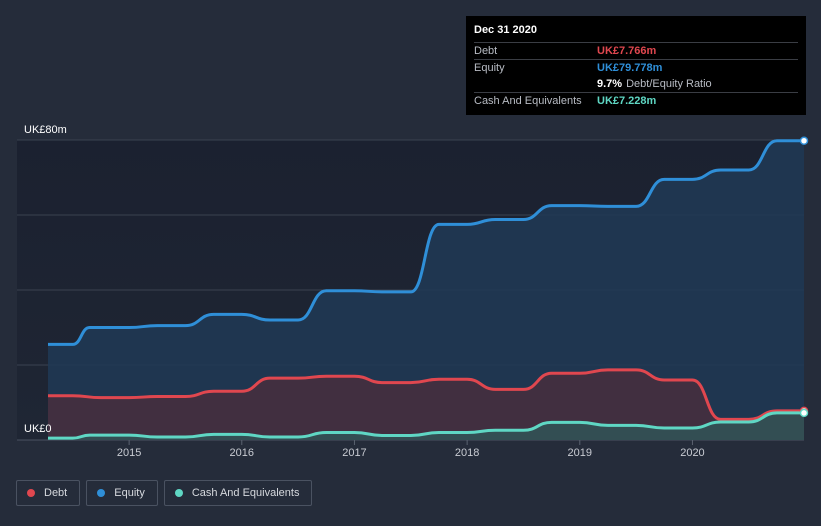 The width and height of the screenshot is (821, 526). Describe the element at coordinates (242, 453) in the screenshot. I see `x-tick-label-2016: 2016` at that location.